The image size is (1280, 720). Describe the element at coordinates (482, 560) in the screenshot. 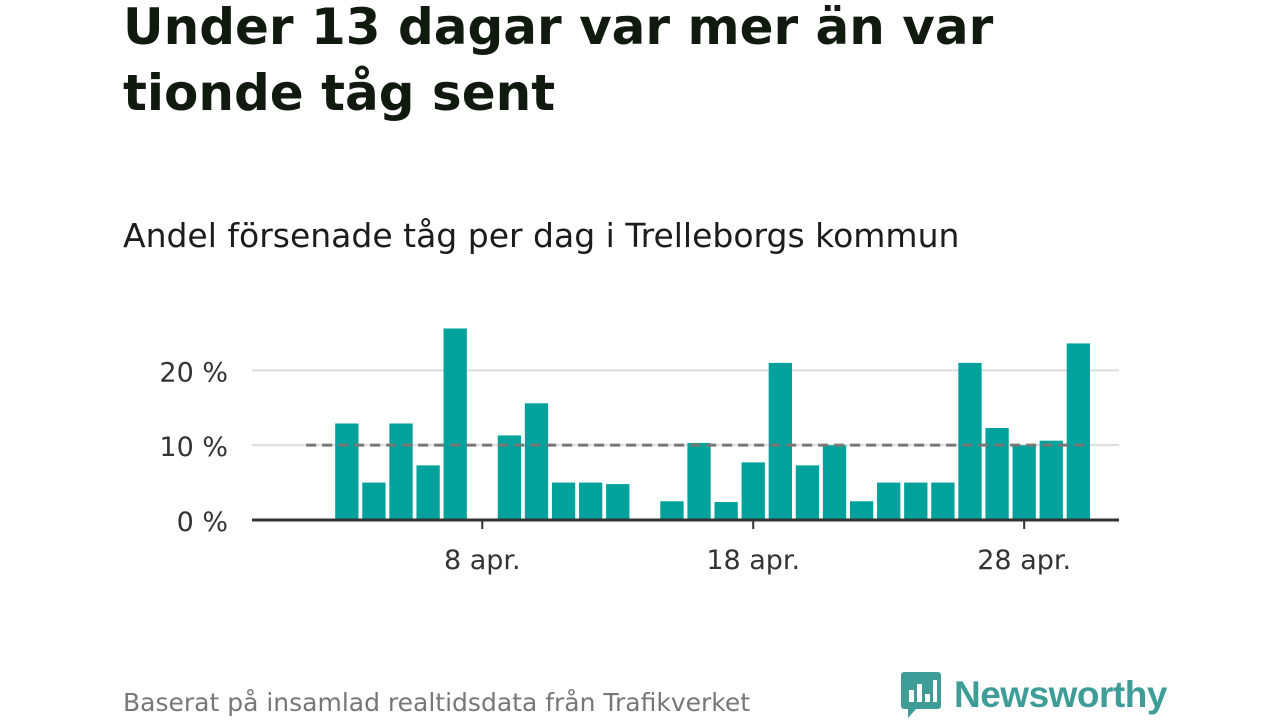

I see `x-tick-label: 8 apr.` at that location.